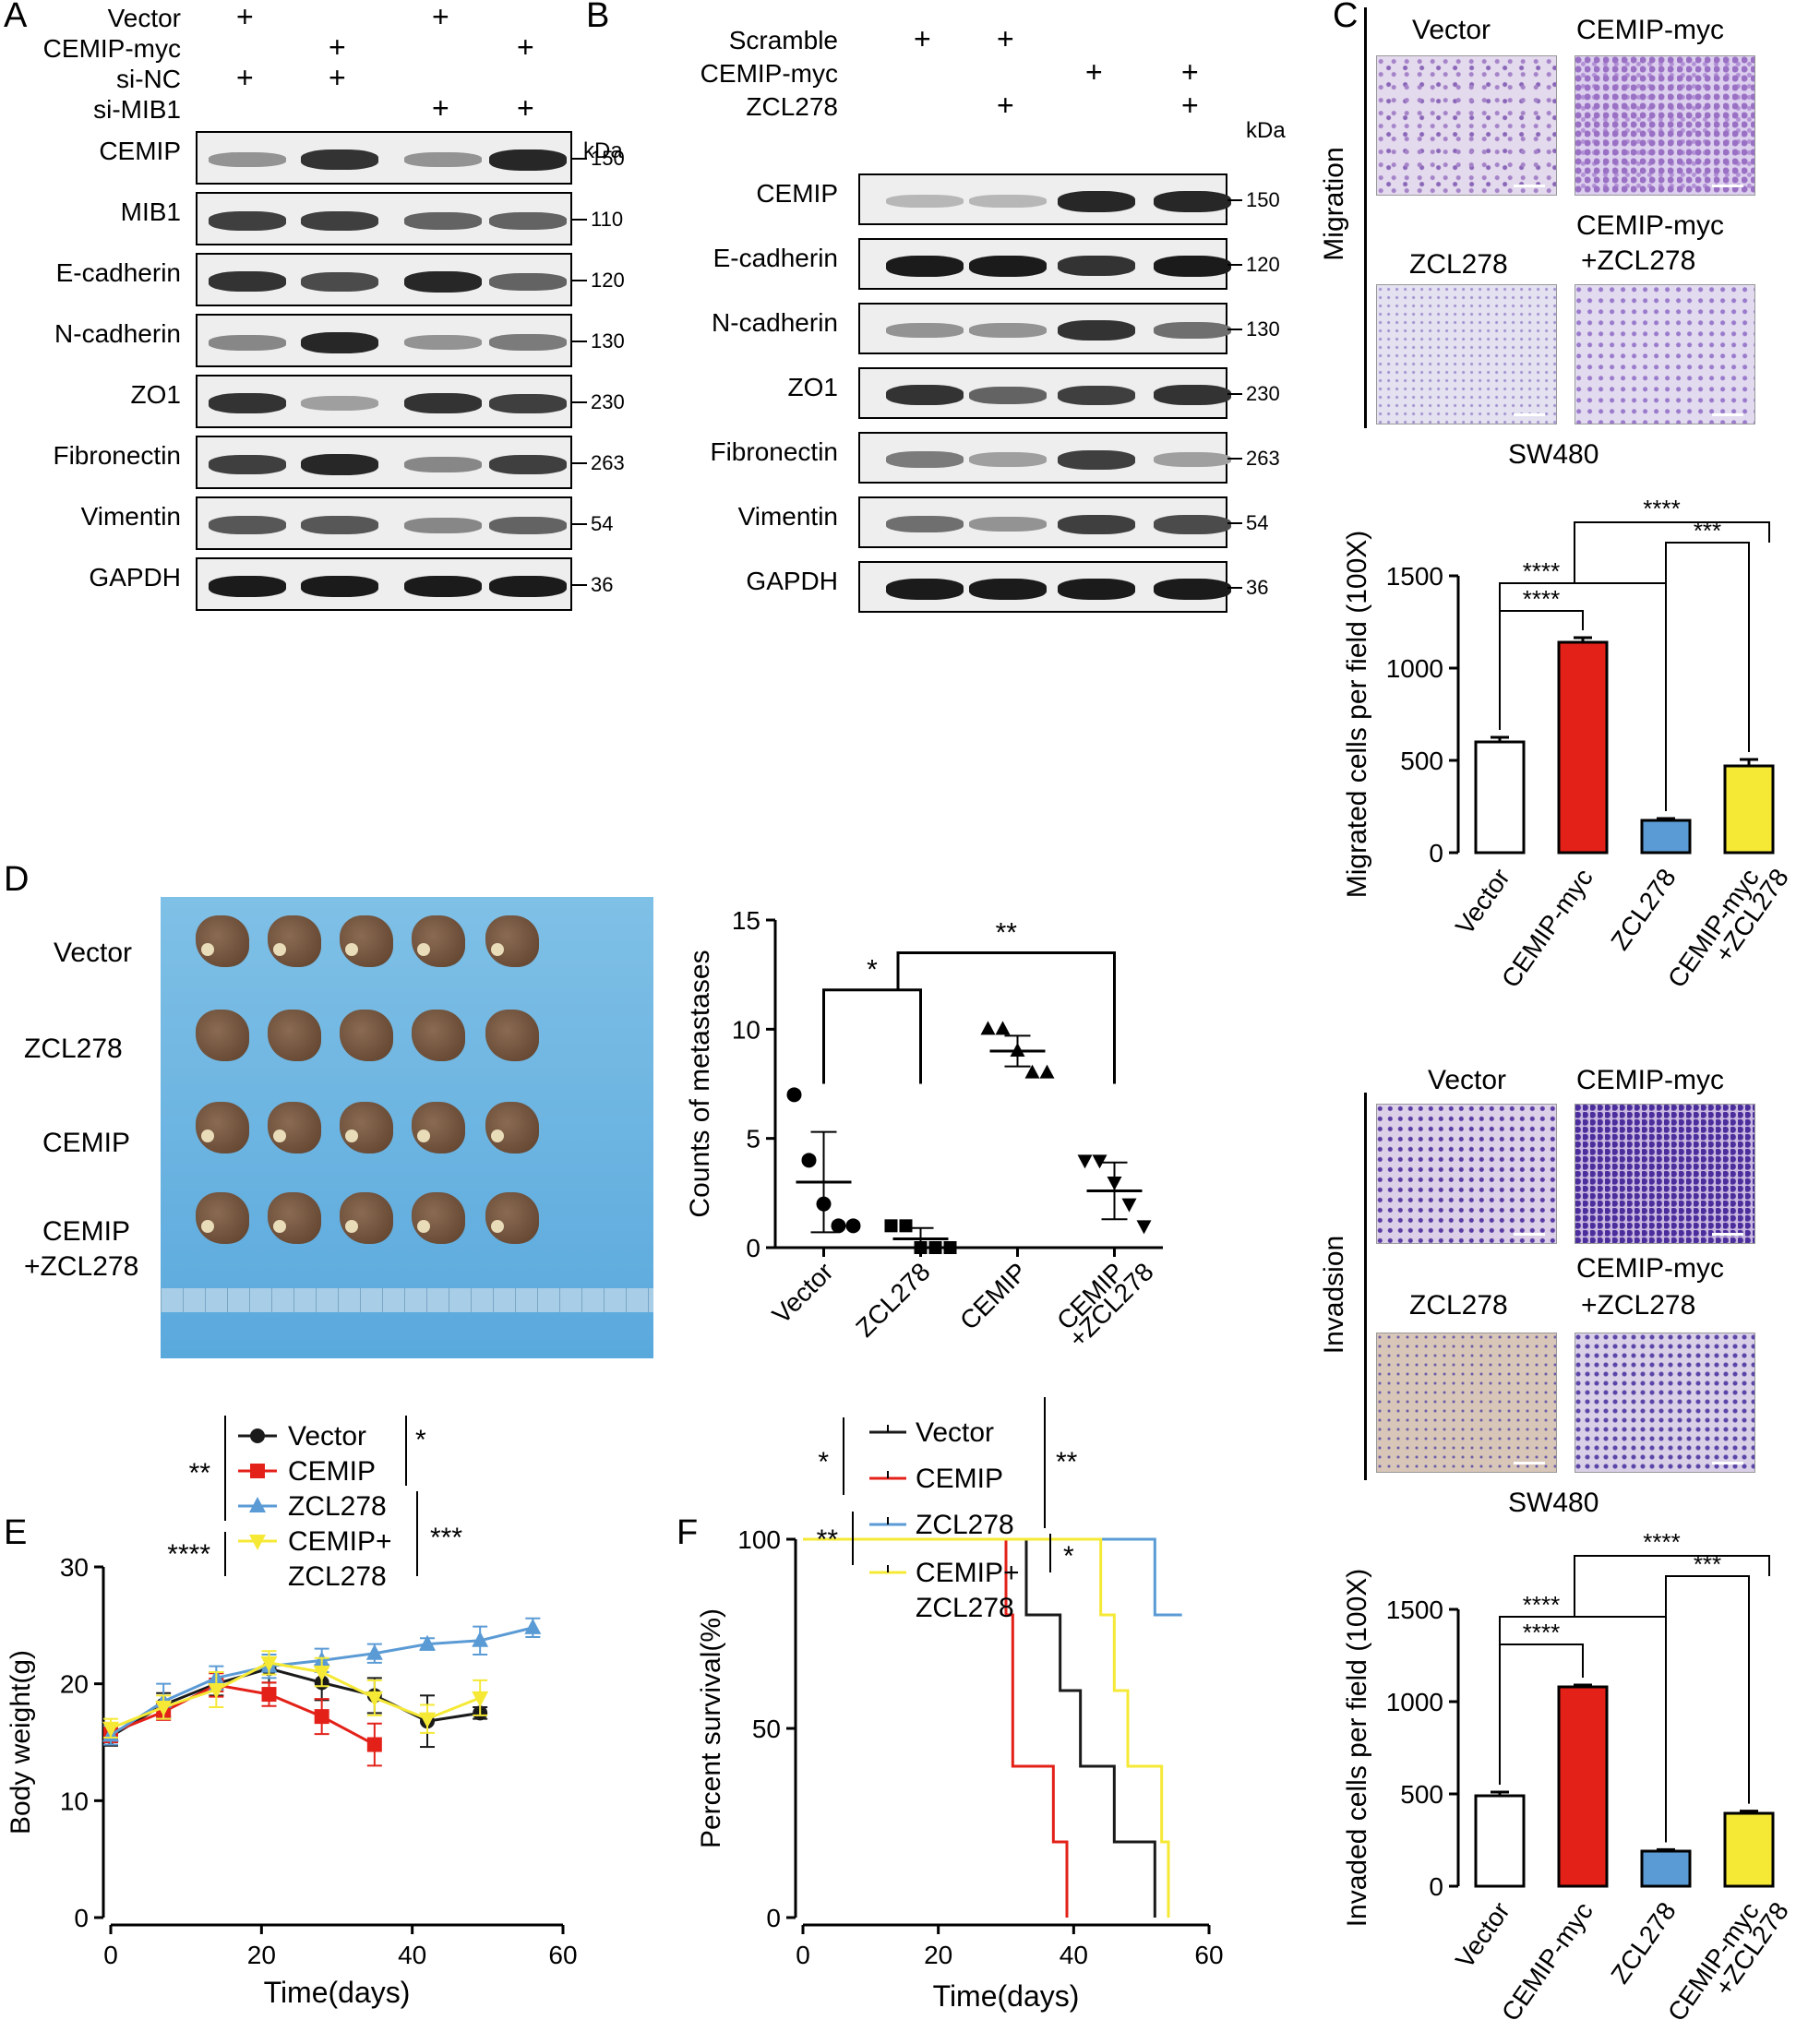 The width and height of the screenshot is (1820, 2032). What do you see at coordinates (1421, 1794) in the screenshot?
I see `y-tick-label: 500` at bounding box center [1421, 1794].